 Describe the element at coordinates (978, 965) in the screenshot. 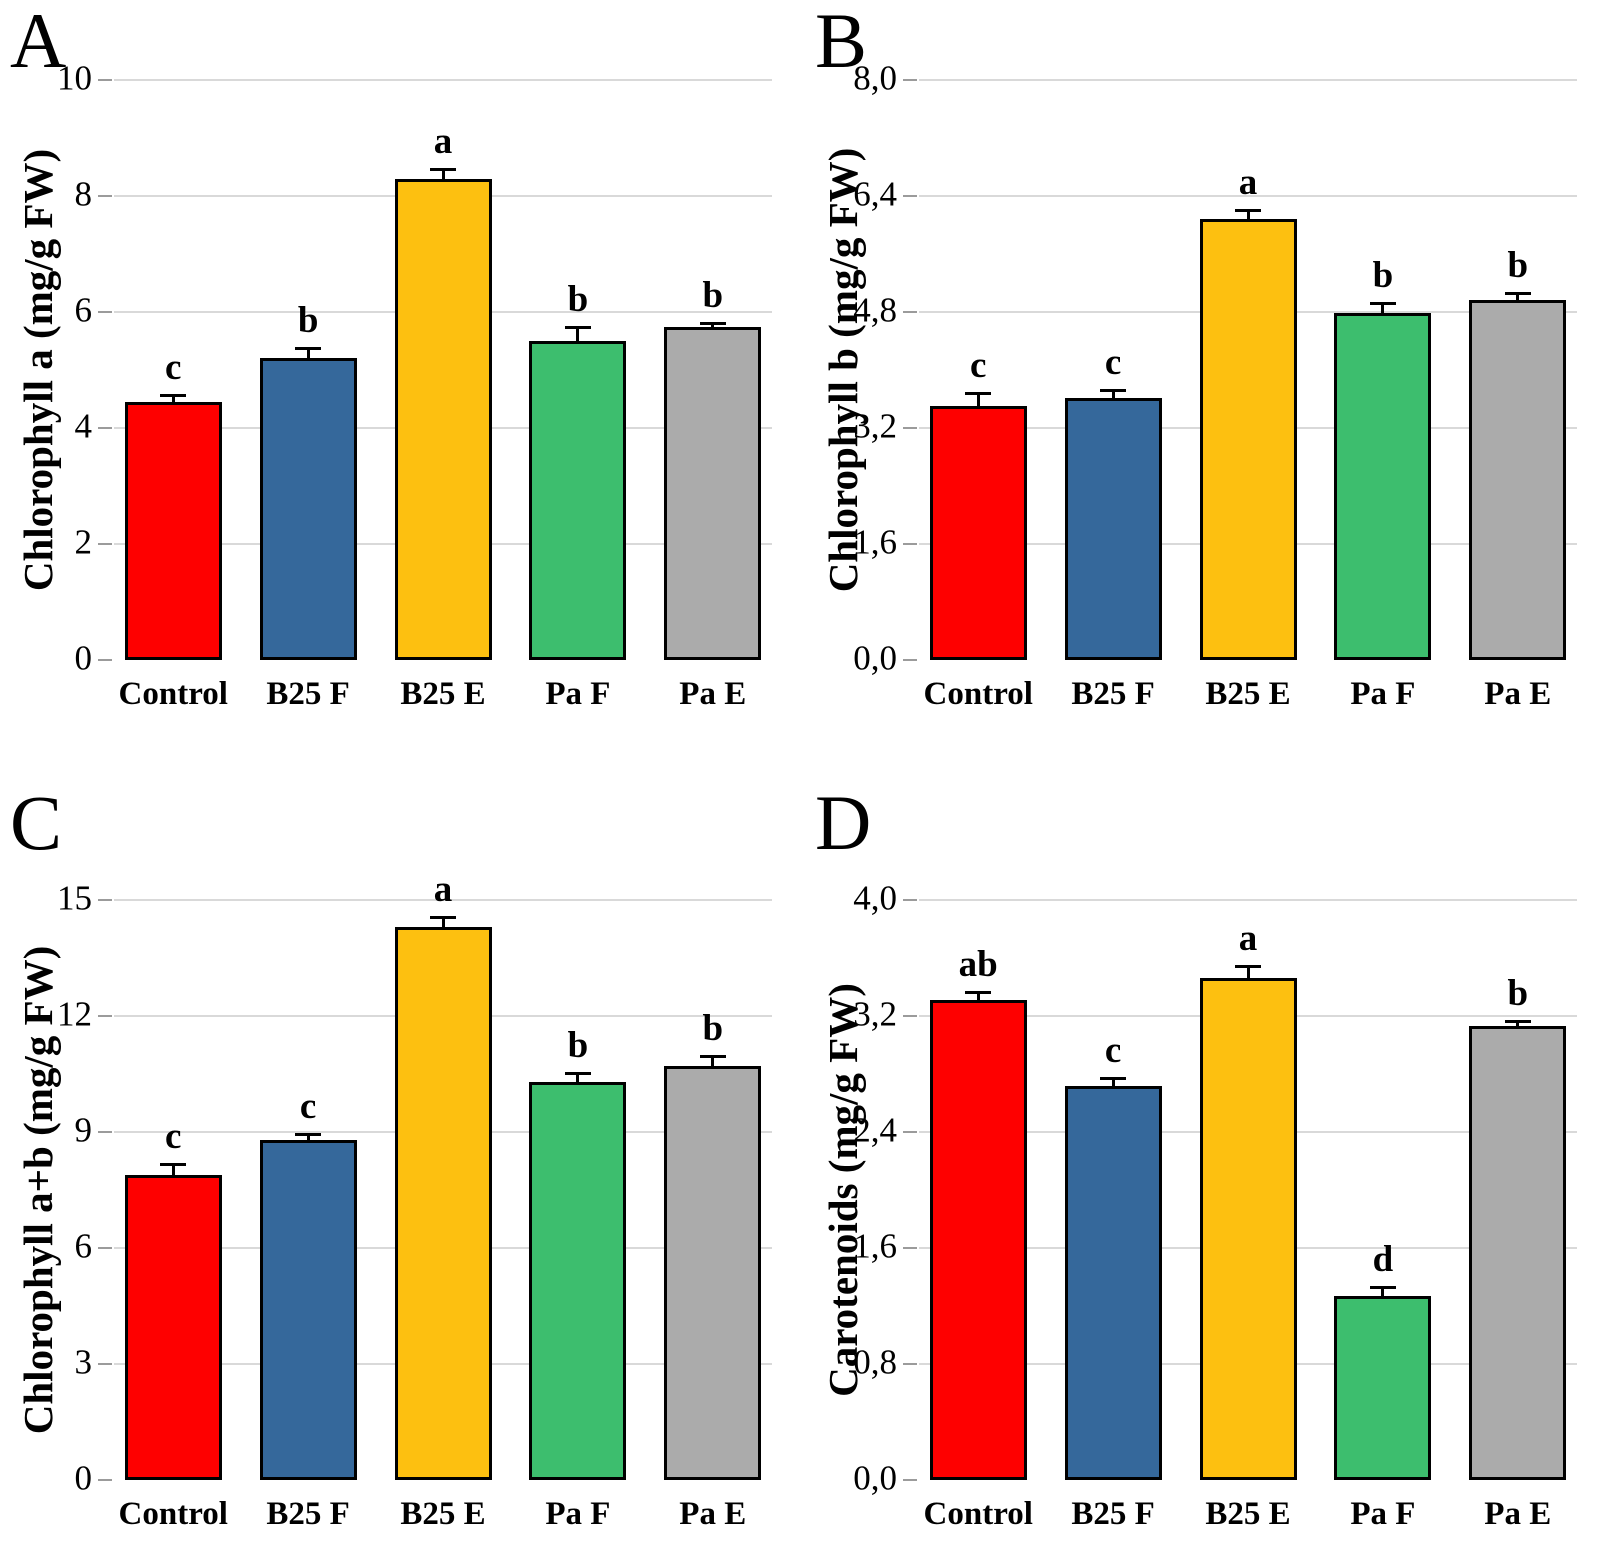

I see `significance-letter: ab` at that location.